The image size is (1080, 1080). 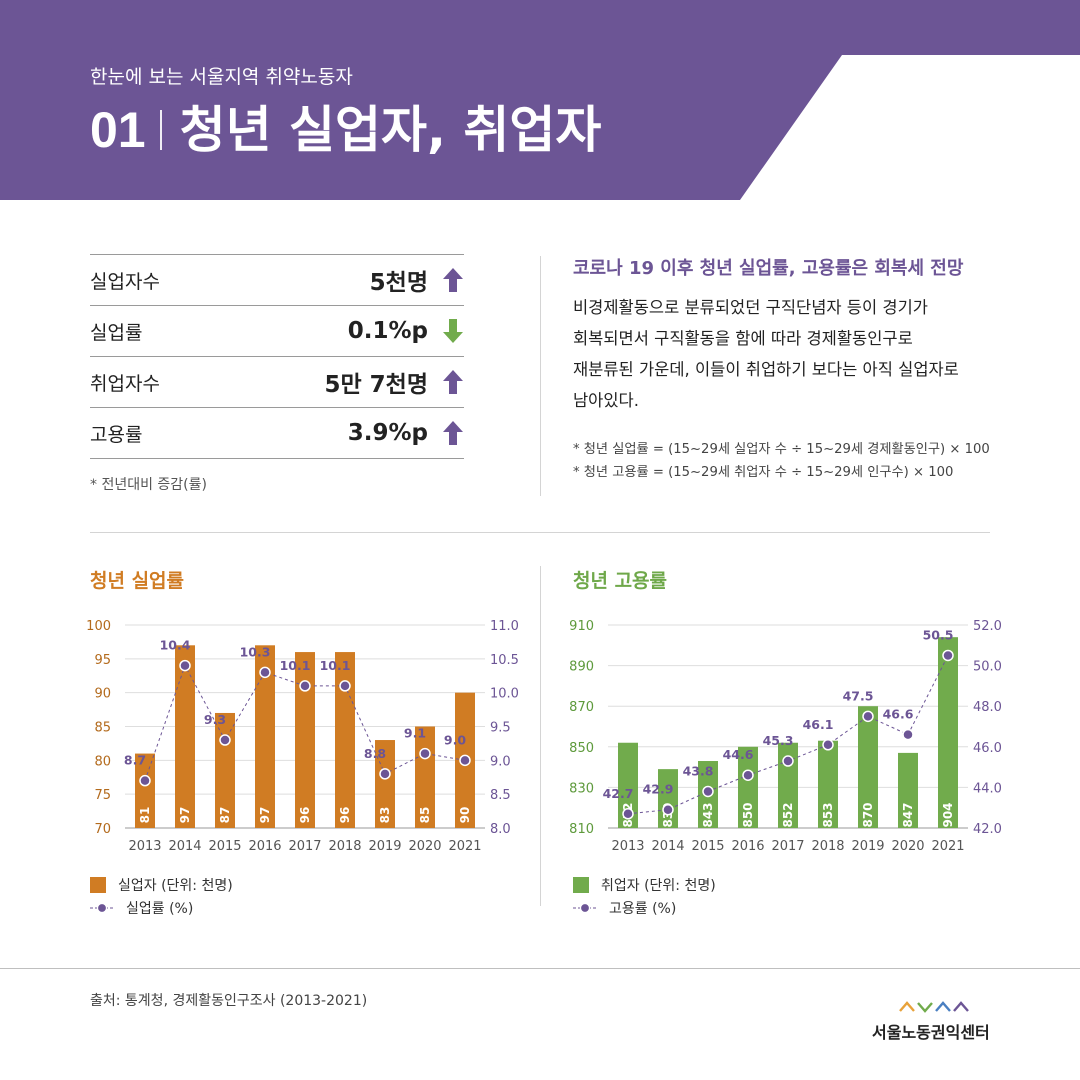 I want to click on source-note: 출처: 통계청, 경제활동인구조사 (2013-2021), so click(x=229, y=1001).